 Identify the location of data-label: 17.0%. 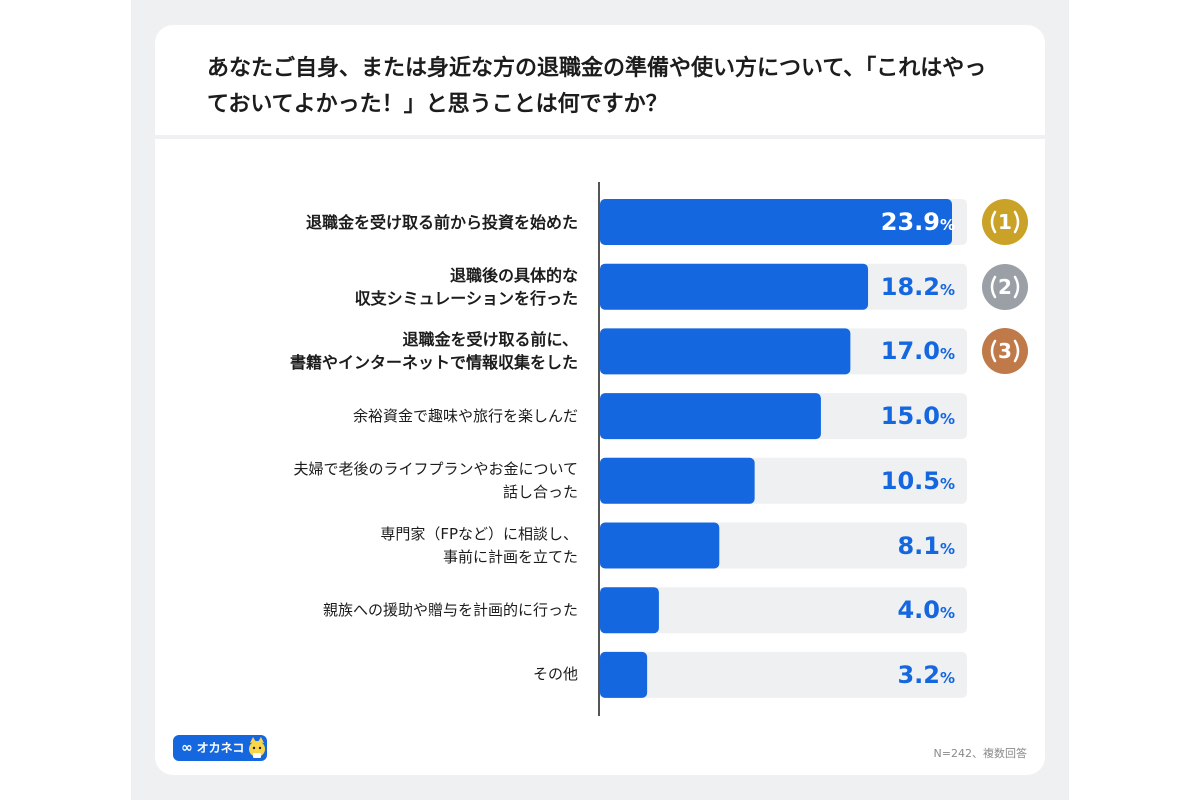
(918, 352).